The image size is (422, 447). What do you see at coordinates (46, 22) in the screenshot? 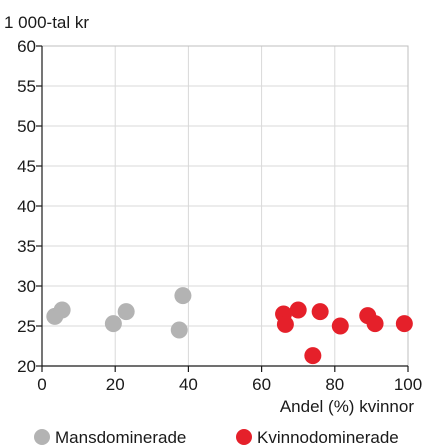
I see `y-axis-title: 1 000-tal kr` at bounding box center [46, 22].